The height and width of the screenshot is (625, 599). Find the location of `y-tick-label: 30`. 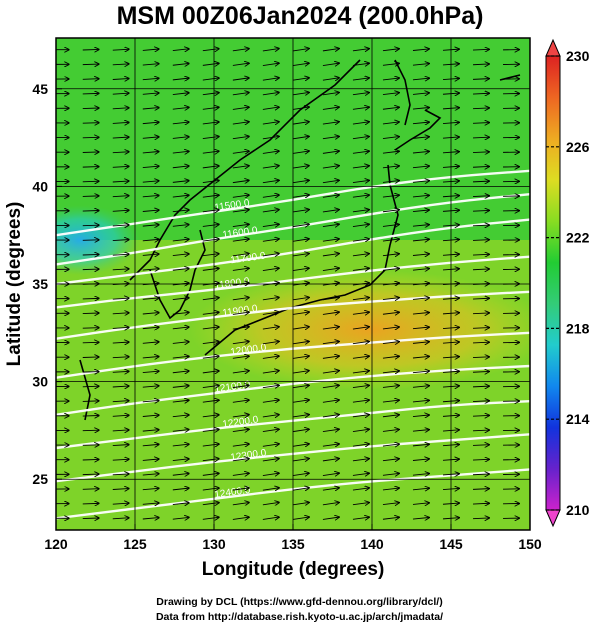

y-tick-label: 30 is located at coordinates (40, 382).